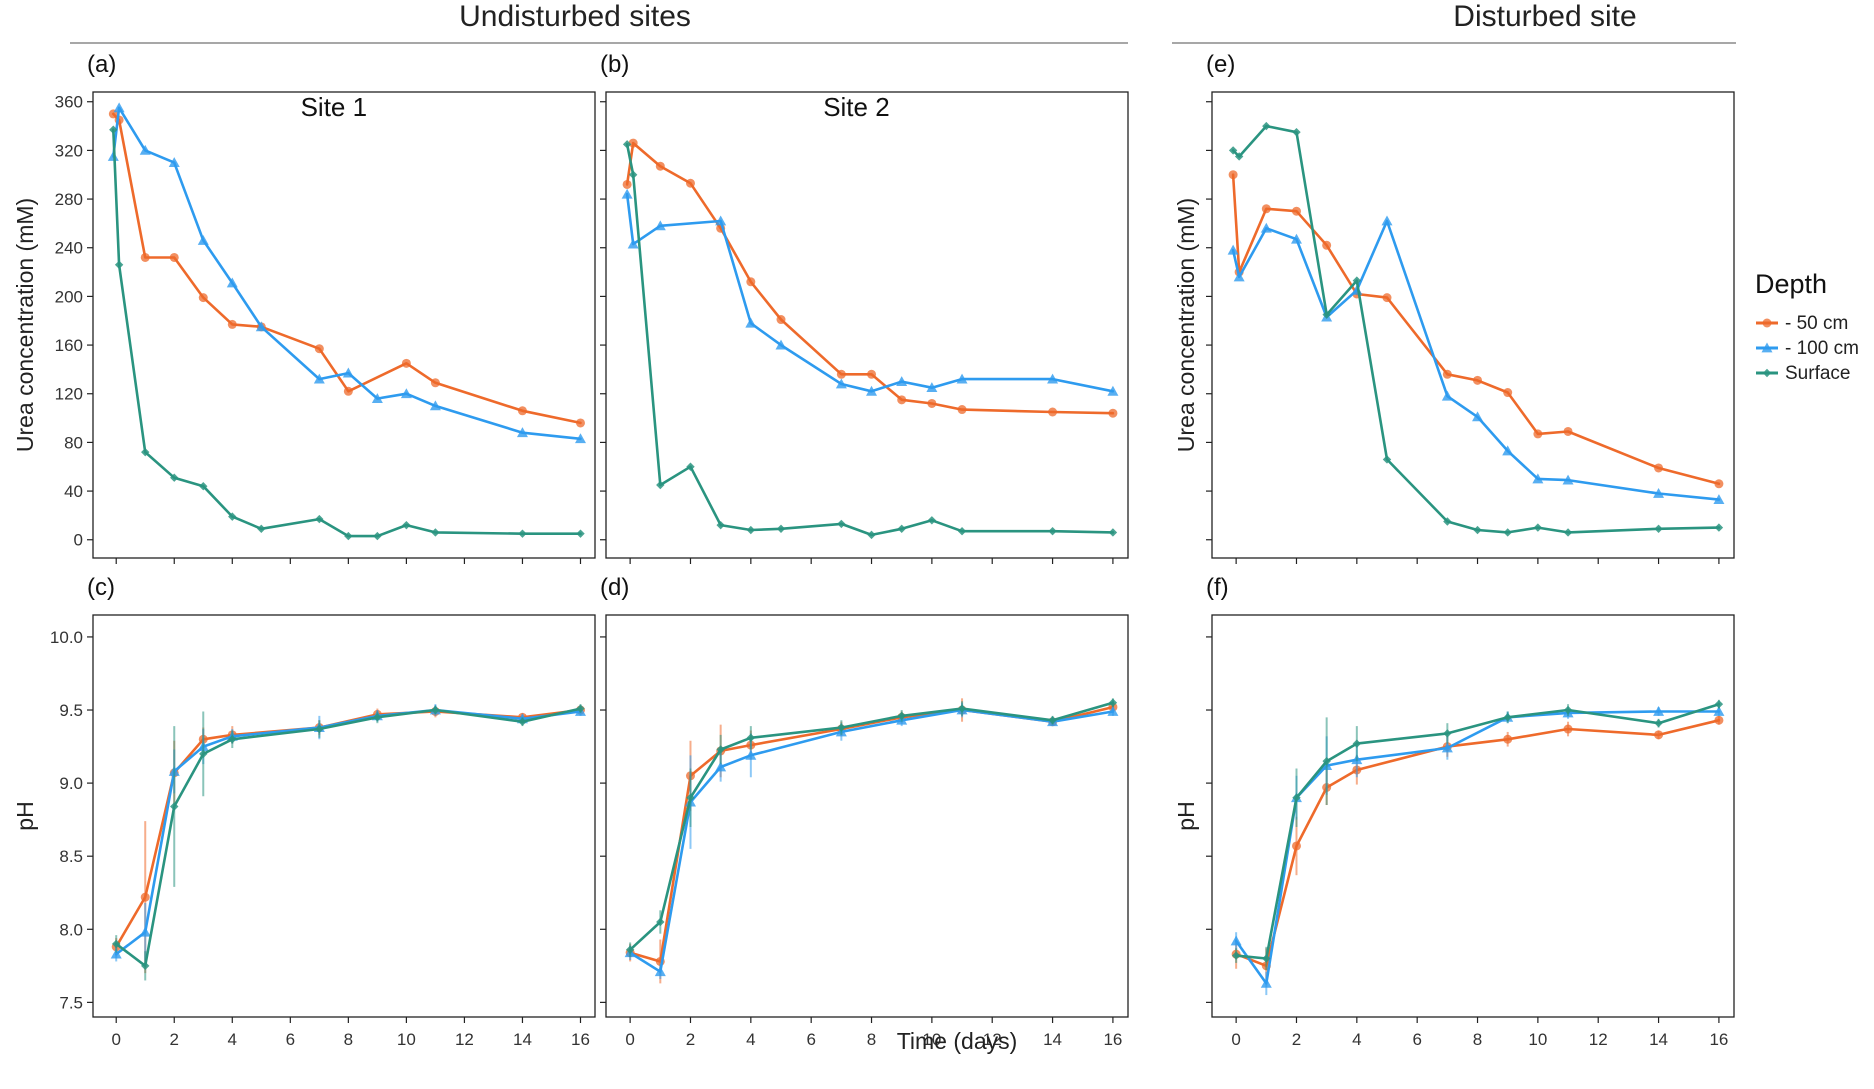  What do you see at coordinates (1356, 1039) in the screenshot?
I see `x-tick-label: 4` at bounding box center [1356, 1039].